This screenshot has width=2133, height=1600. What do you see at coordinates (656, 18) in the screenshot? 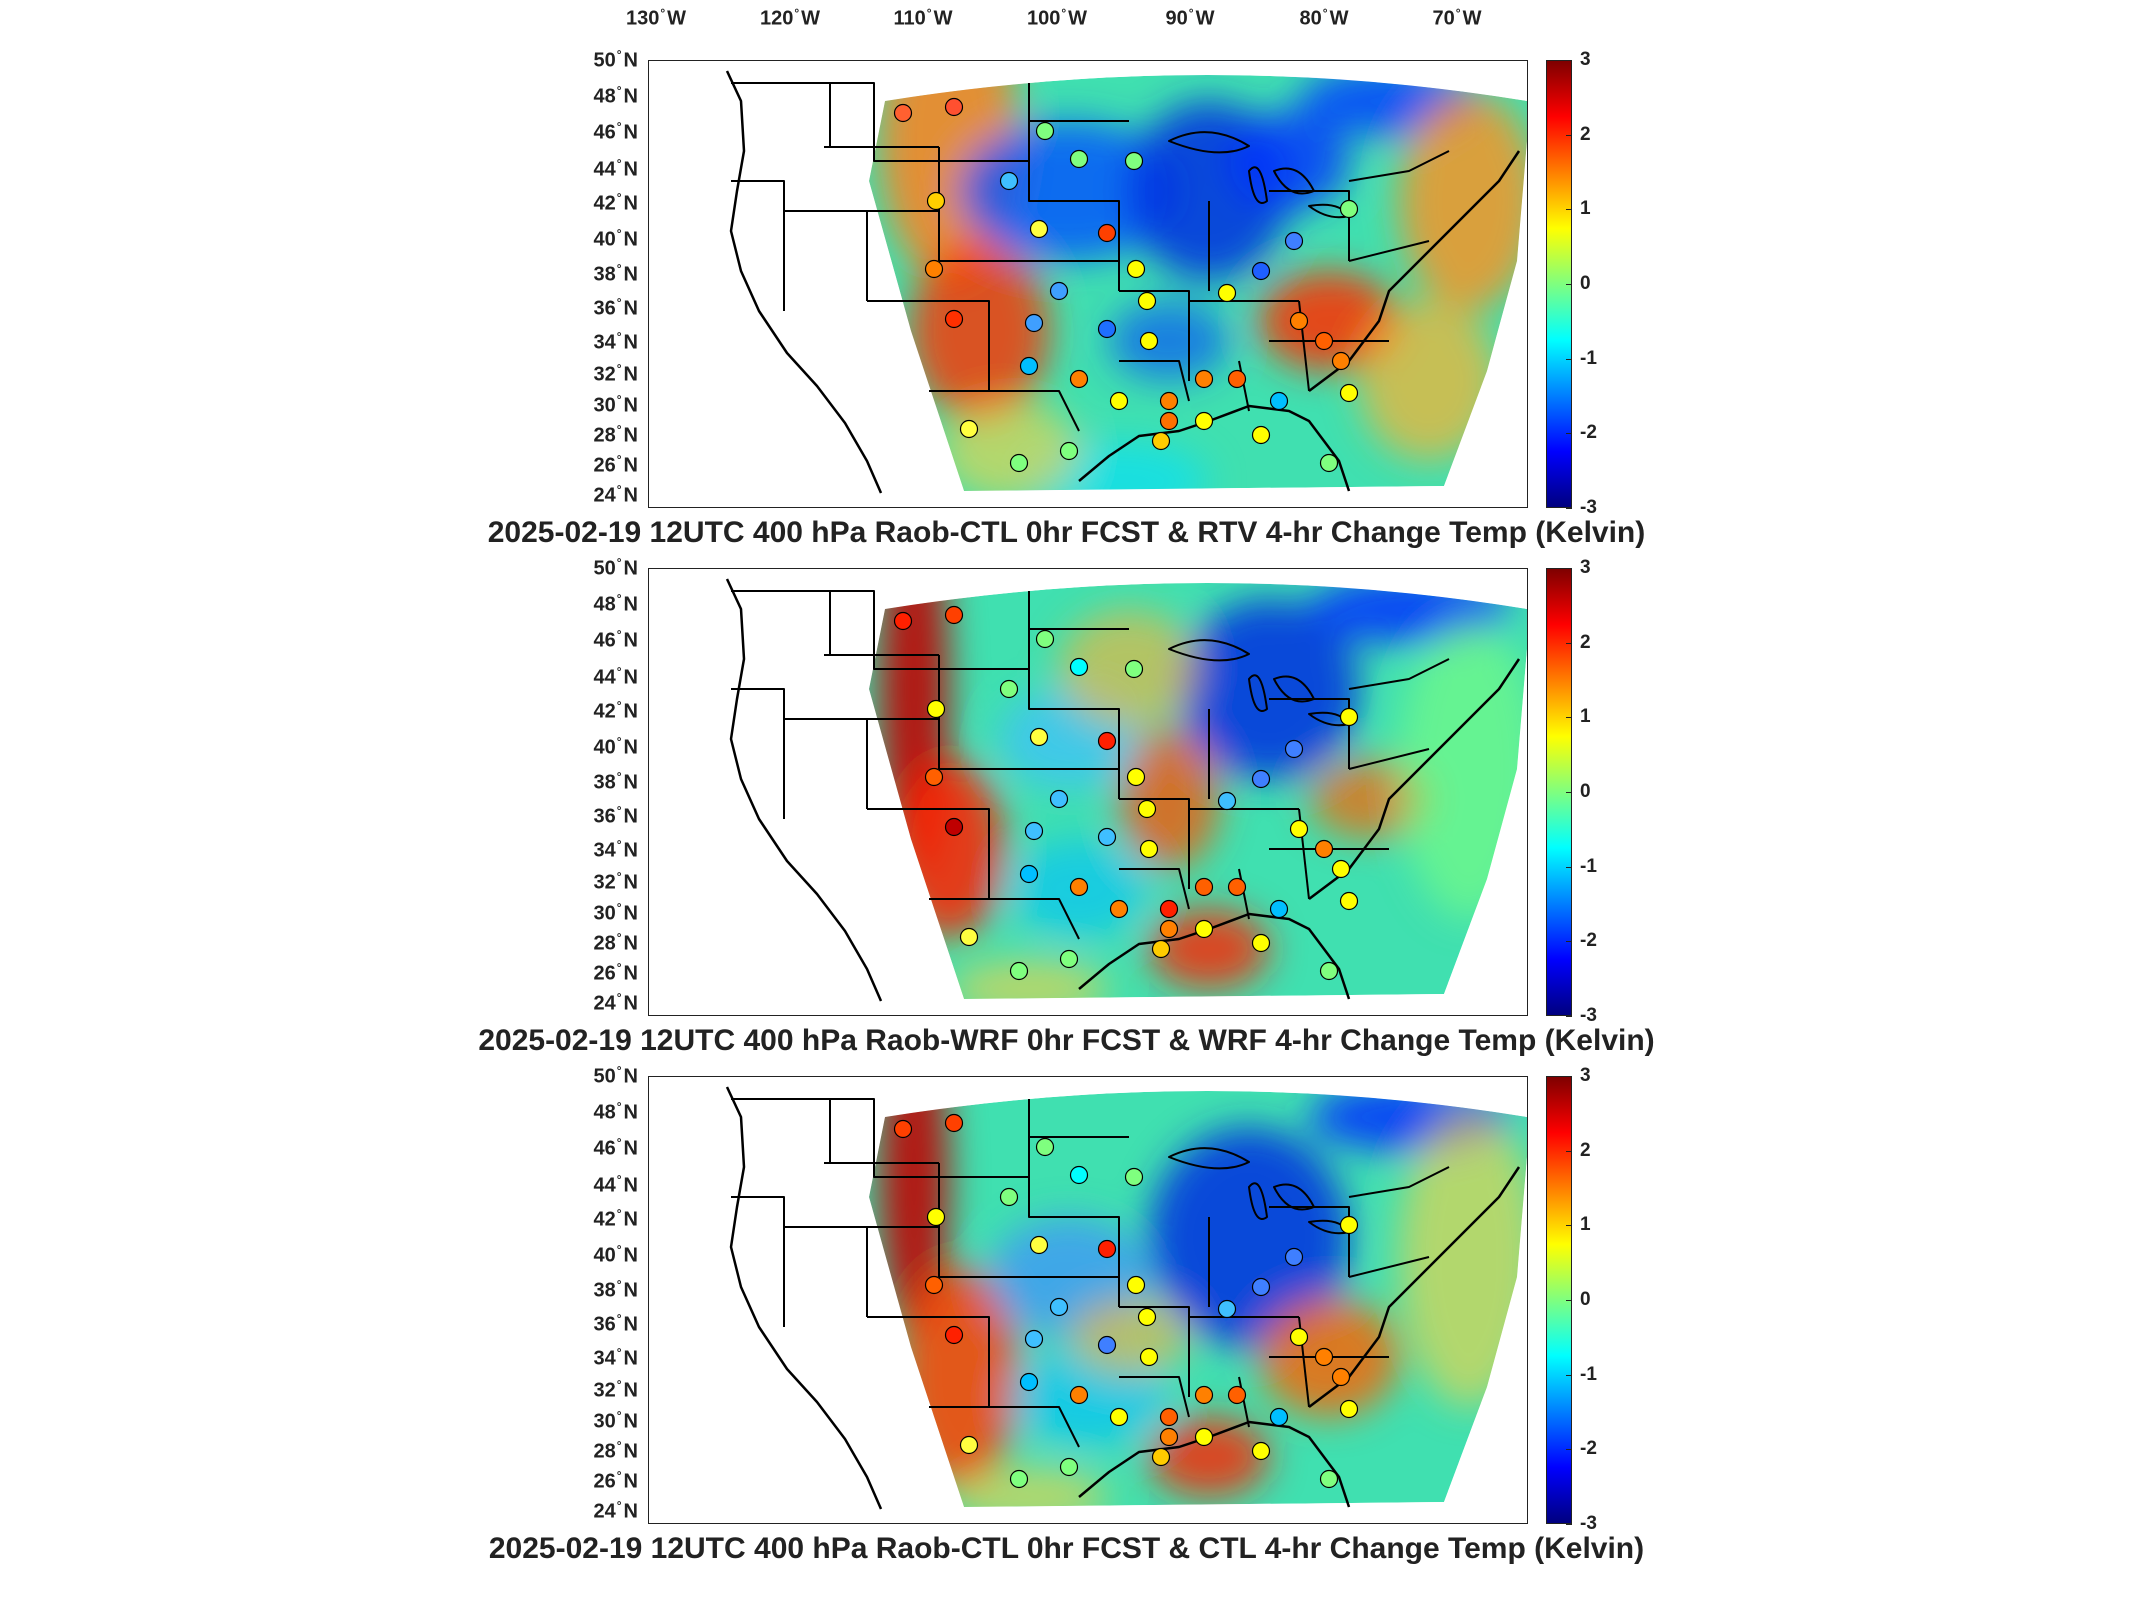
I see `lon-label: 130° W` at bounding box center [656, 18].